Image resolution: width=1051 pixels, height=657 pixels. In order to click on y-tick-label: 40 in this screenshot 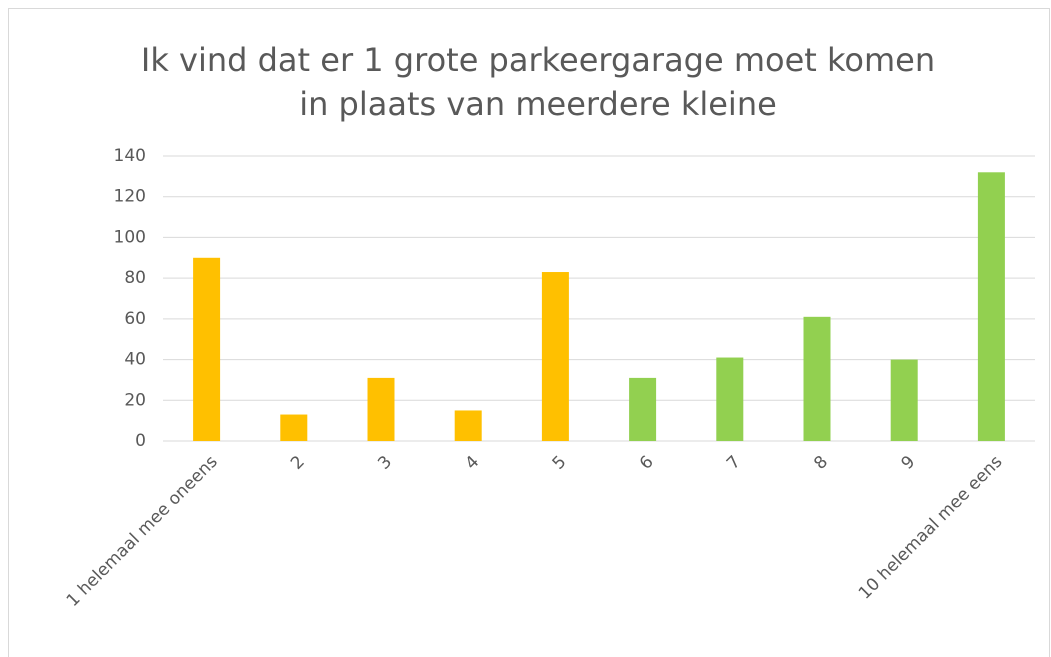, I will do `click(135, 360)`.